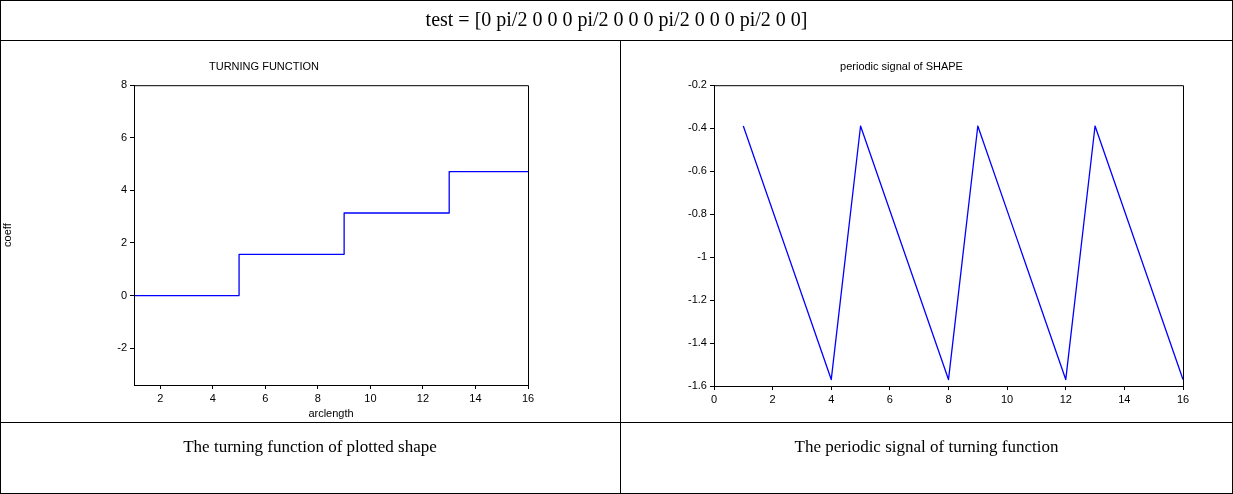 The height and width of the screenshot is (494, 1233). I want to click on text: test = [0 pi/2 0 0 0 pi/2 0 0 0 pi/2 0 0 0 pi/2 0 0], so click(616, 20).